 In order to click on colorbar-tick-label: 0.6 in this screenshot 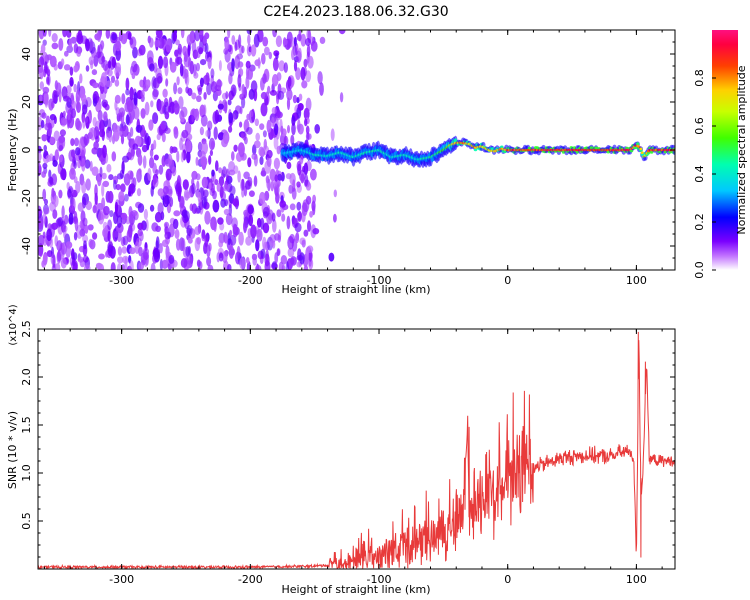, I will do `click(699, 126)`.